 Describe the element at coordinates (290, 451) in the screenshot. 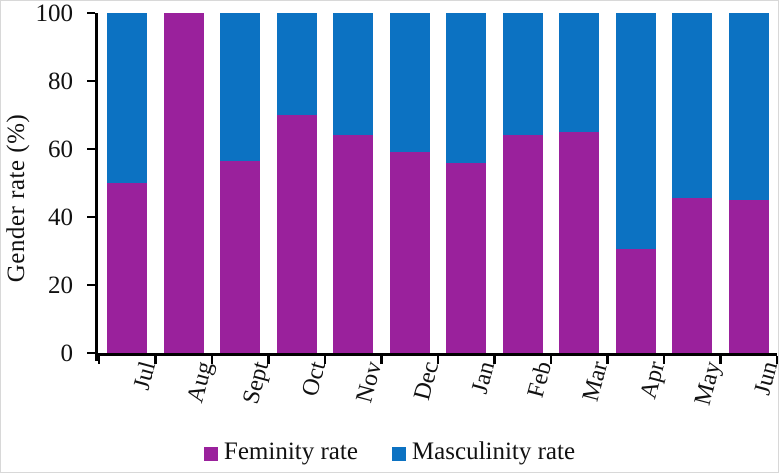

I see `feminity-legend-label: Feminity rate` at that location.